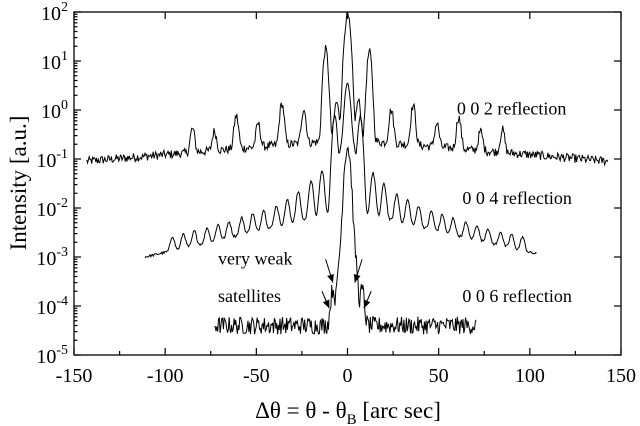  What do you see at coordinates (74, 376) in the screenshot?
I see `x-tick-label: -150` at bounding box center [74, 376].